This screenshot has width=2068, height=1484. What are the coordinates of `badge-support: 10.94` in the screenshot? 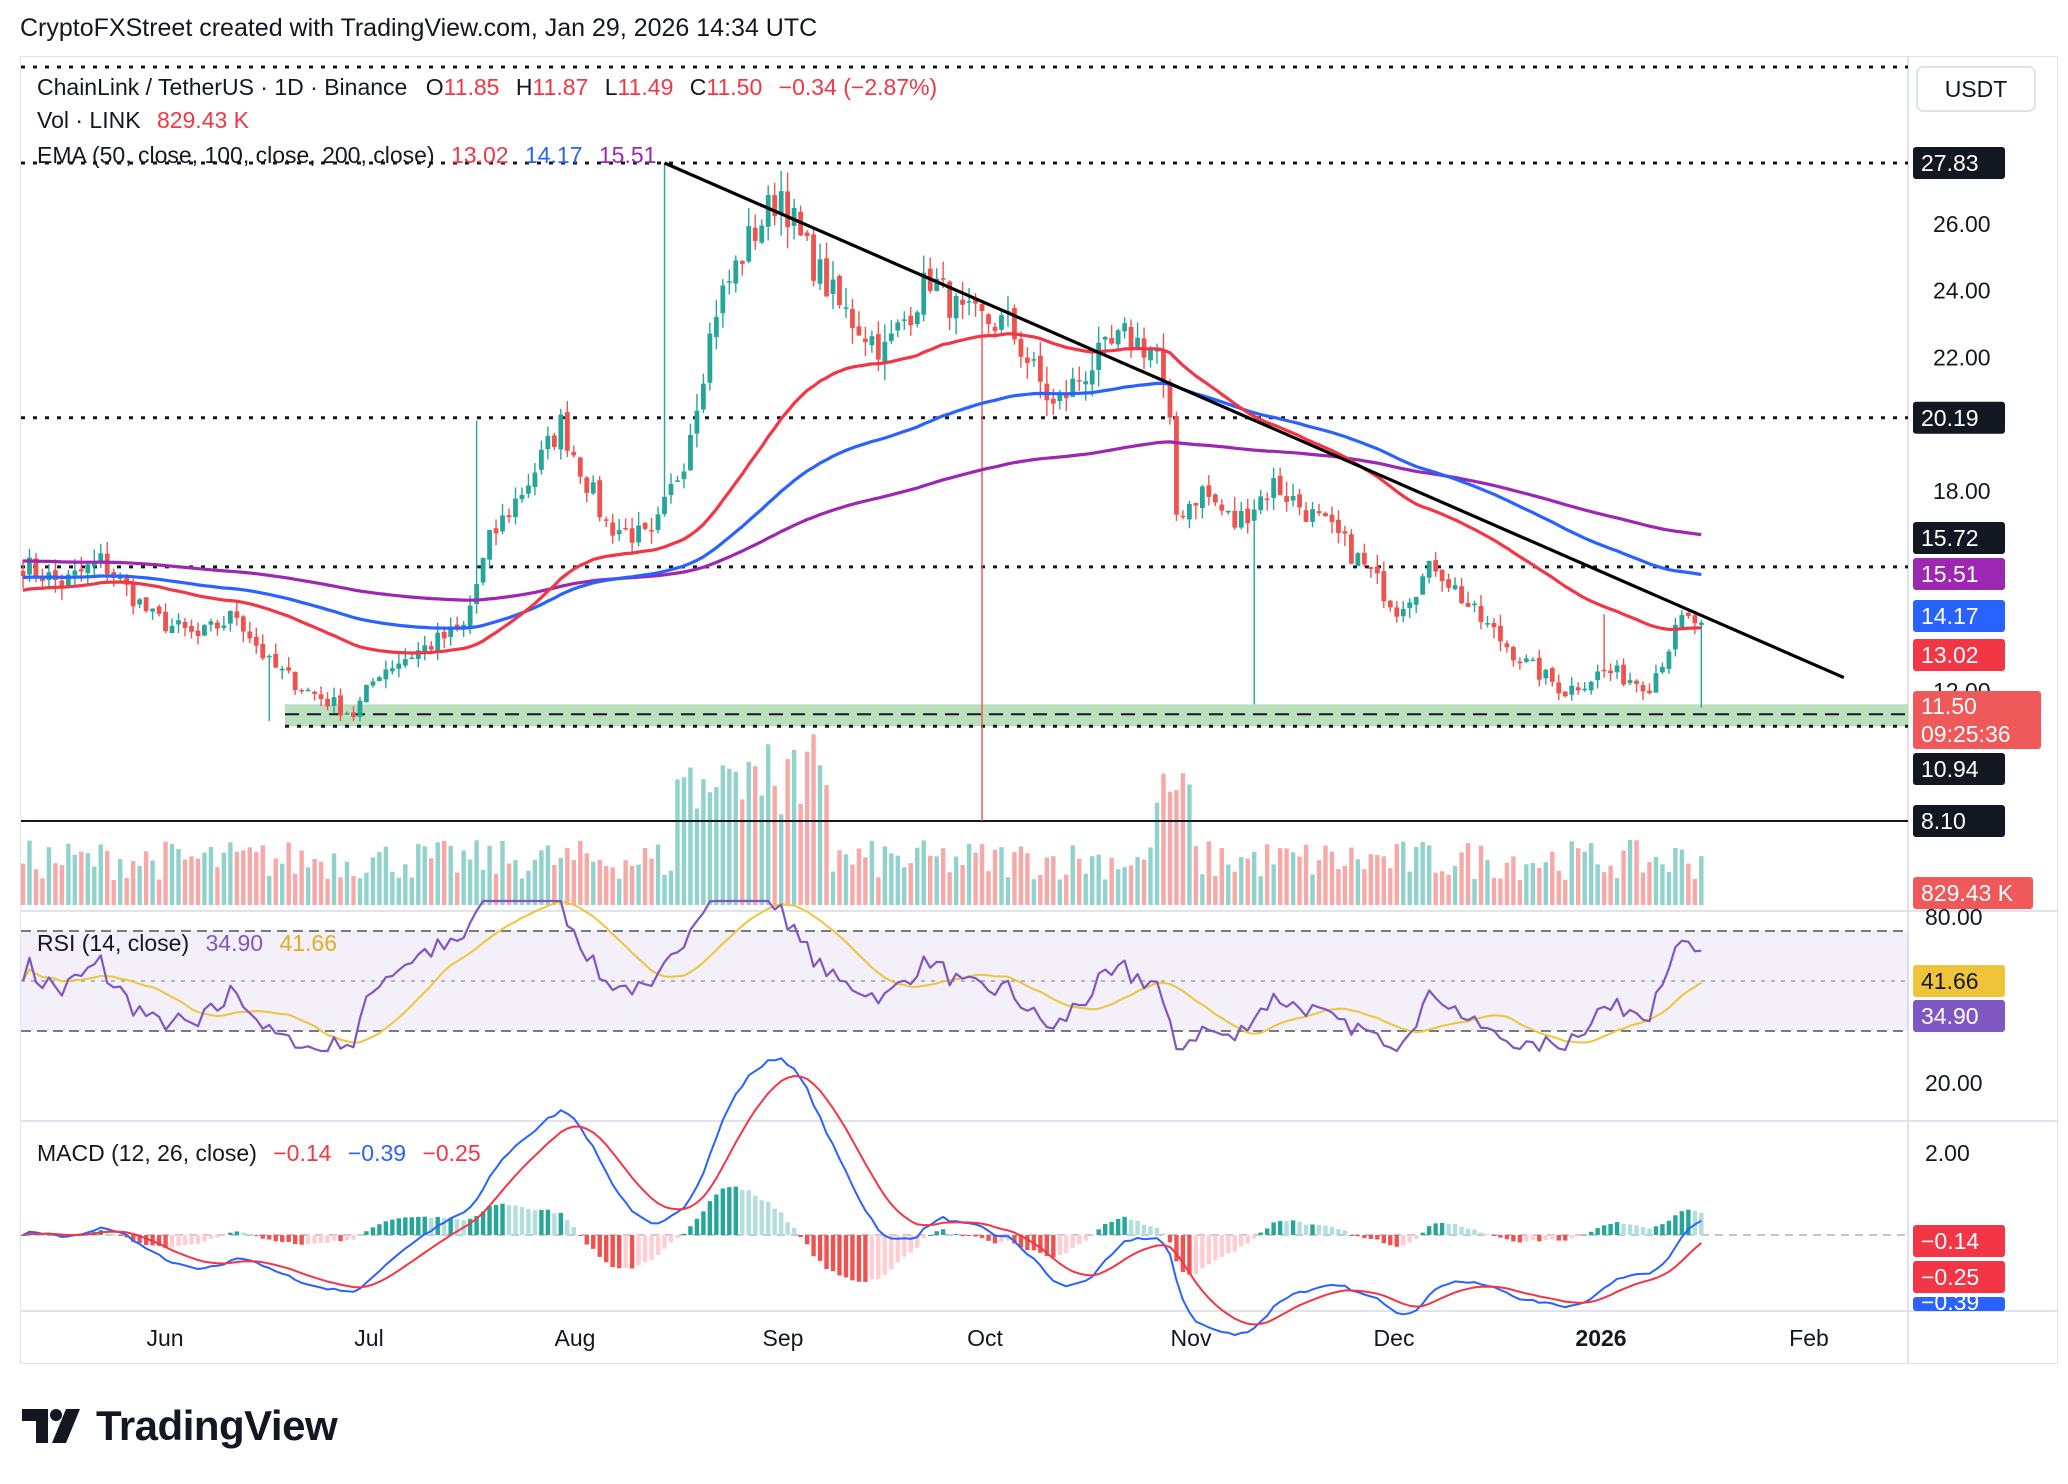 It's located at (1950, 769).